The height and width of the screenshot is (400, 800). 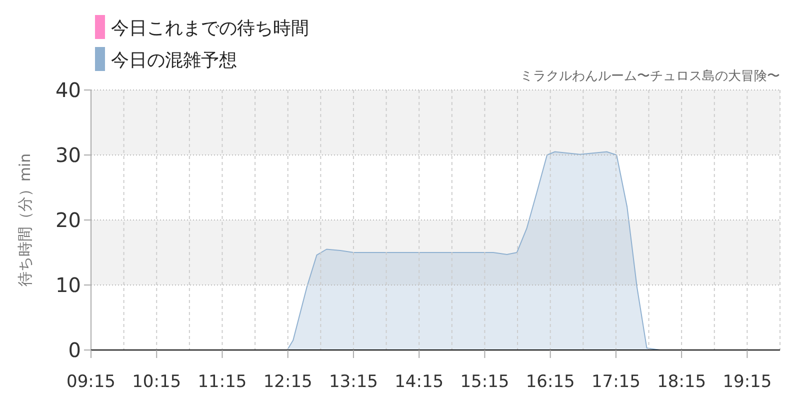 What do you see at coordinates (650, 76) in the screenshot?
I see `chart-subtitle: ミラクルわんルーム〜チュロス島の大冒険〜` at bounding box center [650, 76].